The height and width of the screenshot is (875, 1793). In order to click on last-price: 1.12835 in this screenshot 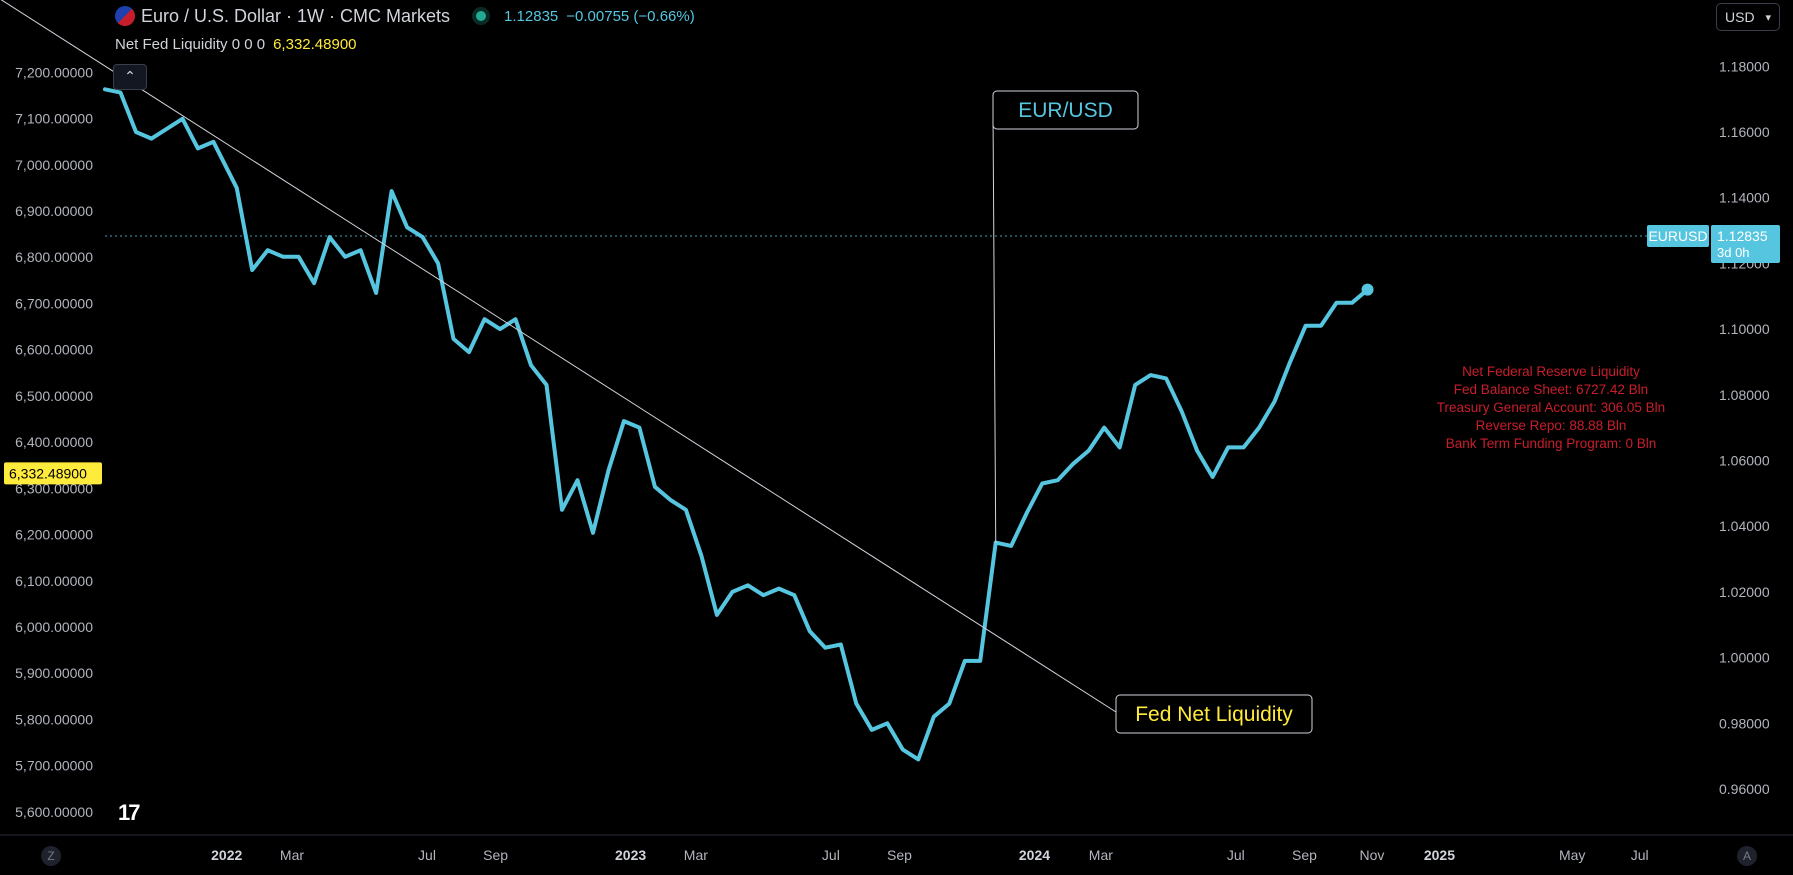, I will do `click(531, 16)`.